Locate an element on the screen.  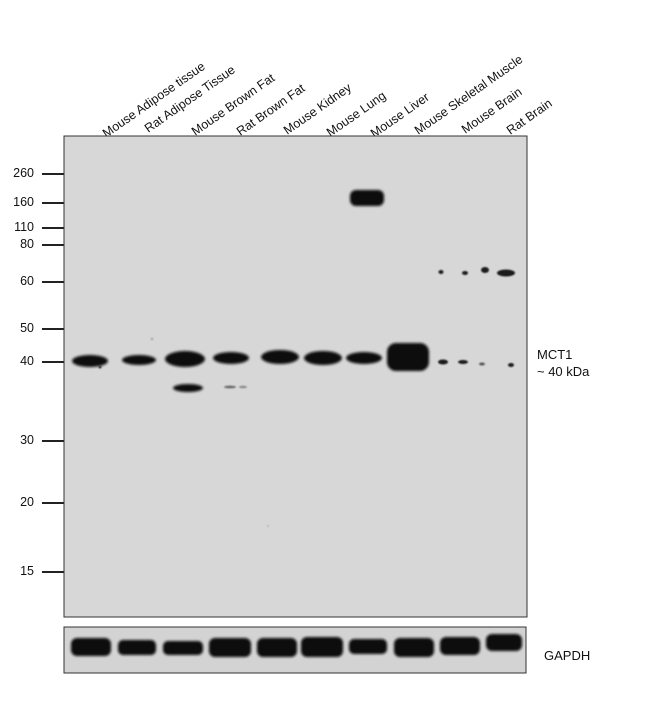
loading-control-label: GAPDH is located at coordinates (567, 655).